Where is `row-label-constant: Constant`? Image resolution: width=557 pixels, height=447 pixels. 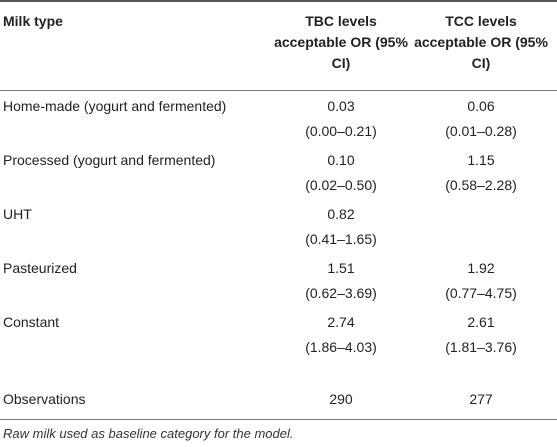 row-label-constant: Constant is located at coordinates (31, 322).